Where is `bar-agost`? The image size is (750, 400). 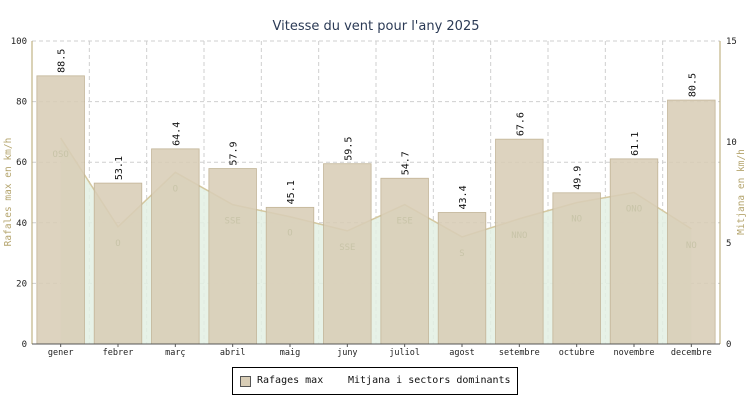 bar-agost is located at coordinates (462, 278).